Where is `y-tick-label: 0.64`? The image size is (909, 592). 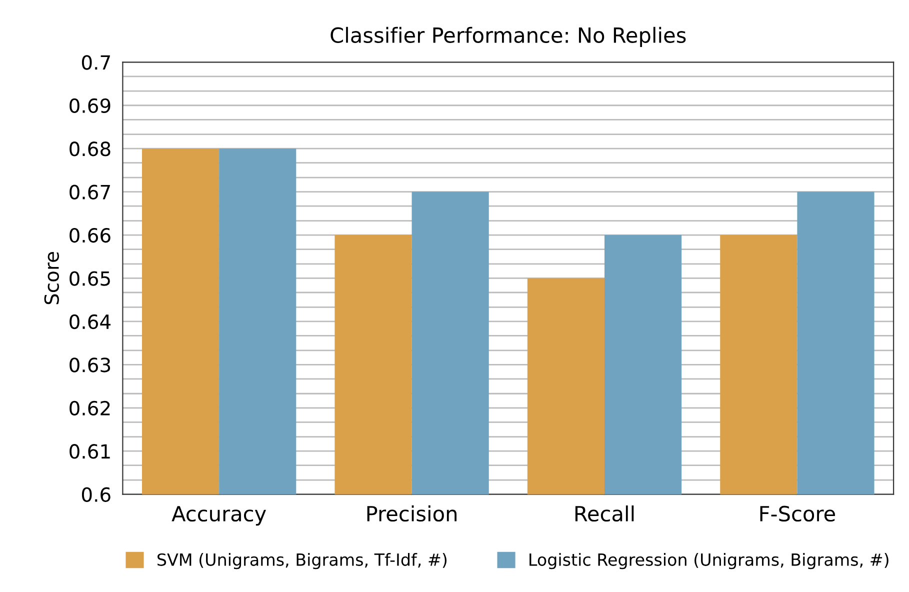 y-tick-label: 0.64 is located at coordinates (90, 322).